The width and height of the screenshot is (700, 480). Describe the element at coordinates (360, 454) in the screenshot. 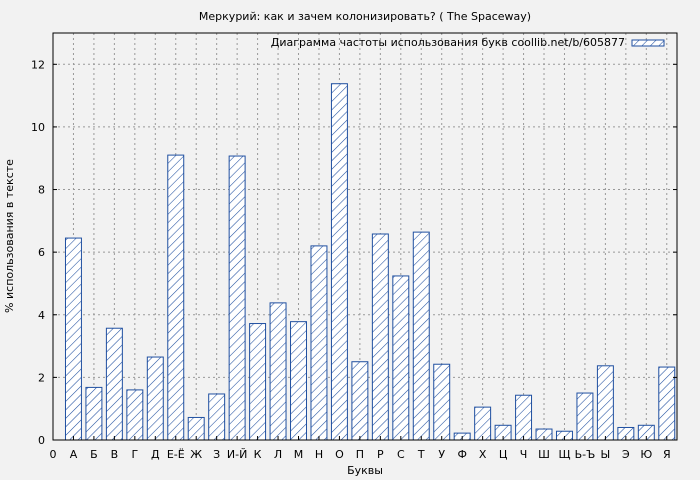

I see `x-tick-label: П` at that location.